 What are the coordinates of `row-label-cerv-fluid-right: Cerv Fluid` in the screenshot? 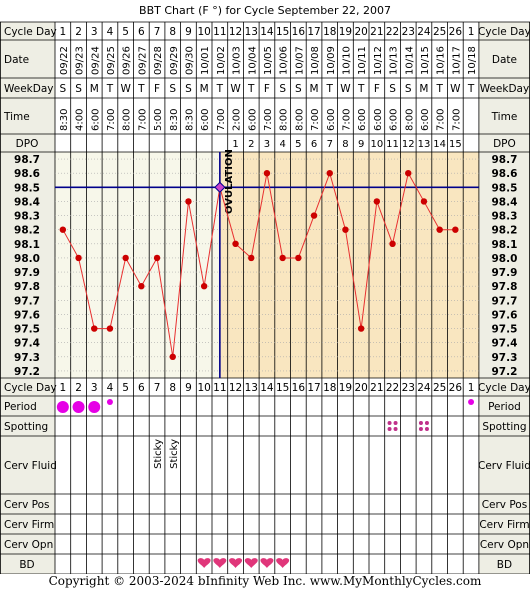 It's located at (504, 466).